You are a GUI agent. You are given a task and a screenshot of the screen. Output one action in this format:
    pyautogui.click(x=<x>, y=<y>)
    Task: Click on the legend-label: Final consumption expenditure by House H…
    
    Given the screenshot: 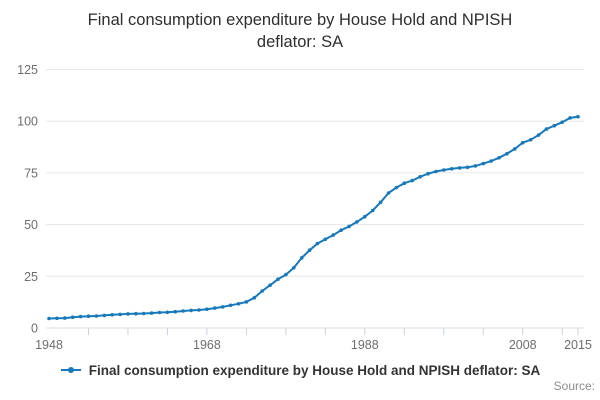 What is the action you would take?
    pyautogui.click(x=314, y=370)
    